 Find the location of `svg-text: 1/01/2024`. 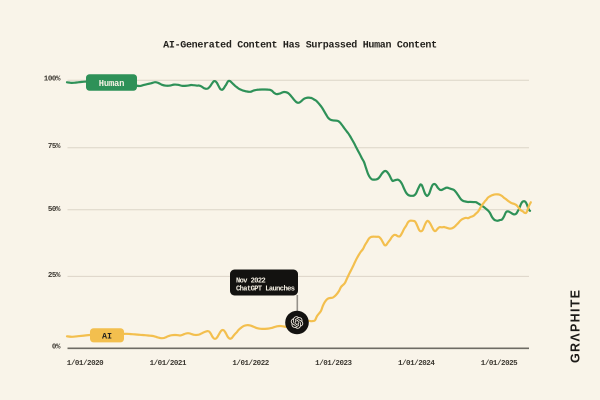

svg-text: 1/01/2024 is located at coordinates (416, 364).